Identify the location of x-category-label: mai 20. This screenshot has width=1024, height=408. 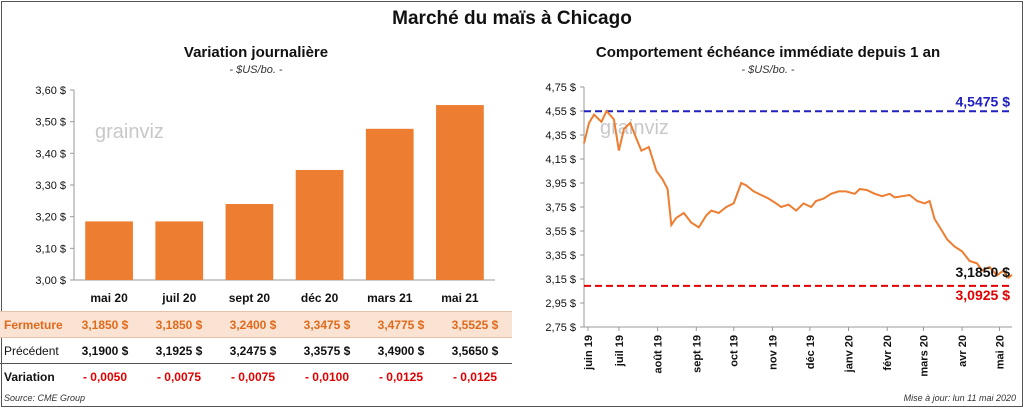
(109, 298).